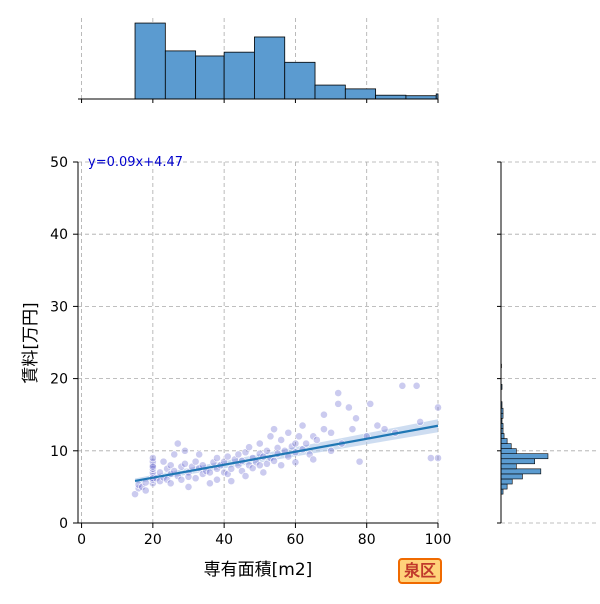 The image size is (600, 604). Describe the element at coordinates (224, 540) in the screenshot. I see `x-tick-label: 40` at that location.